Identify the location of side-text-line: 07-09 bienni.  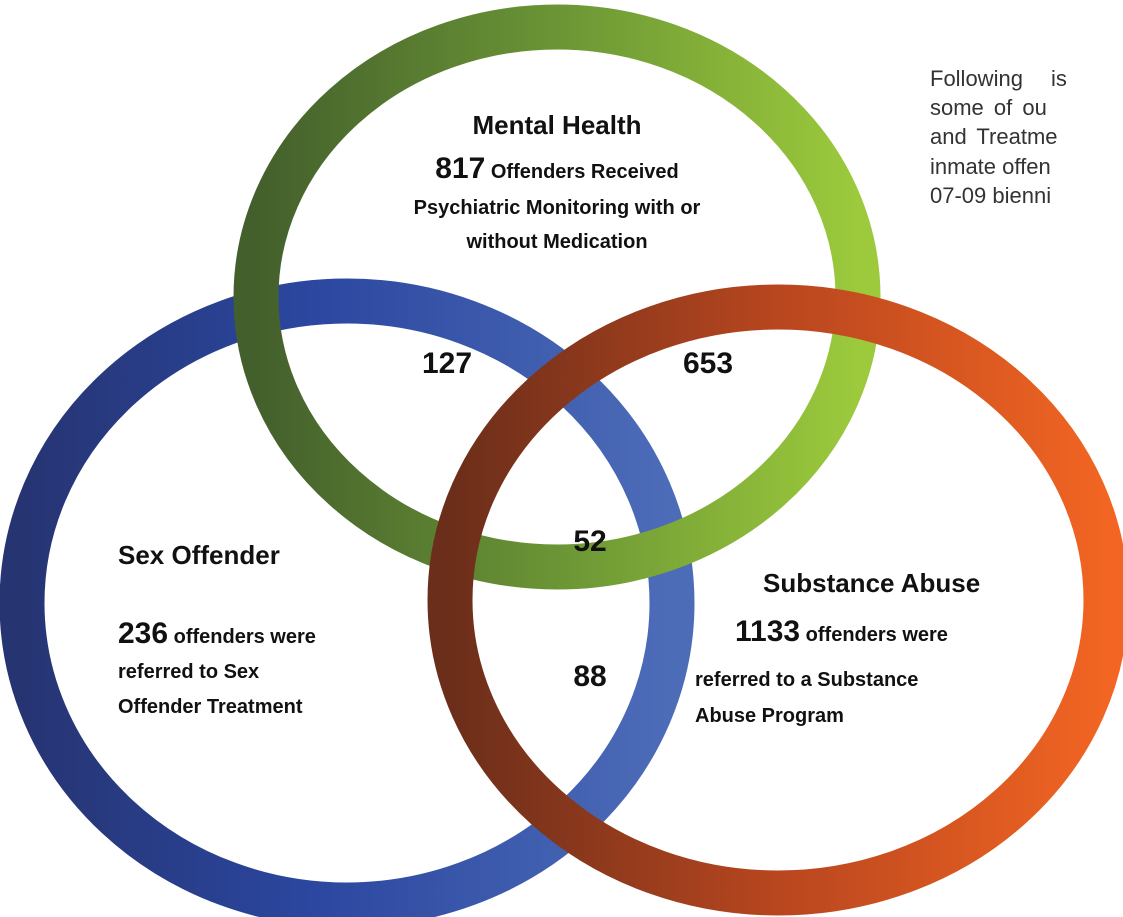
(990, 195).